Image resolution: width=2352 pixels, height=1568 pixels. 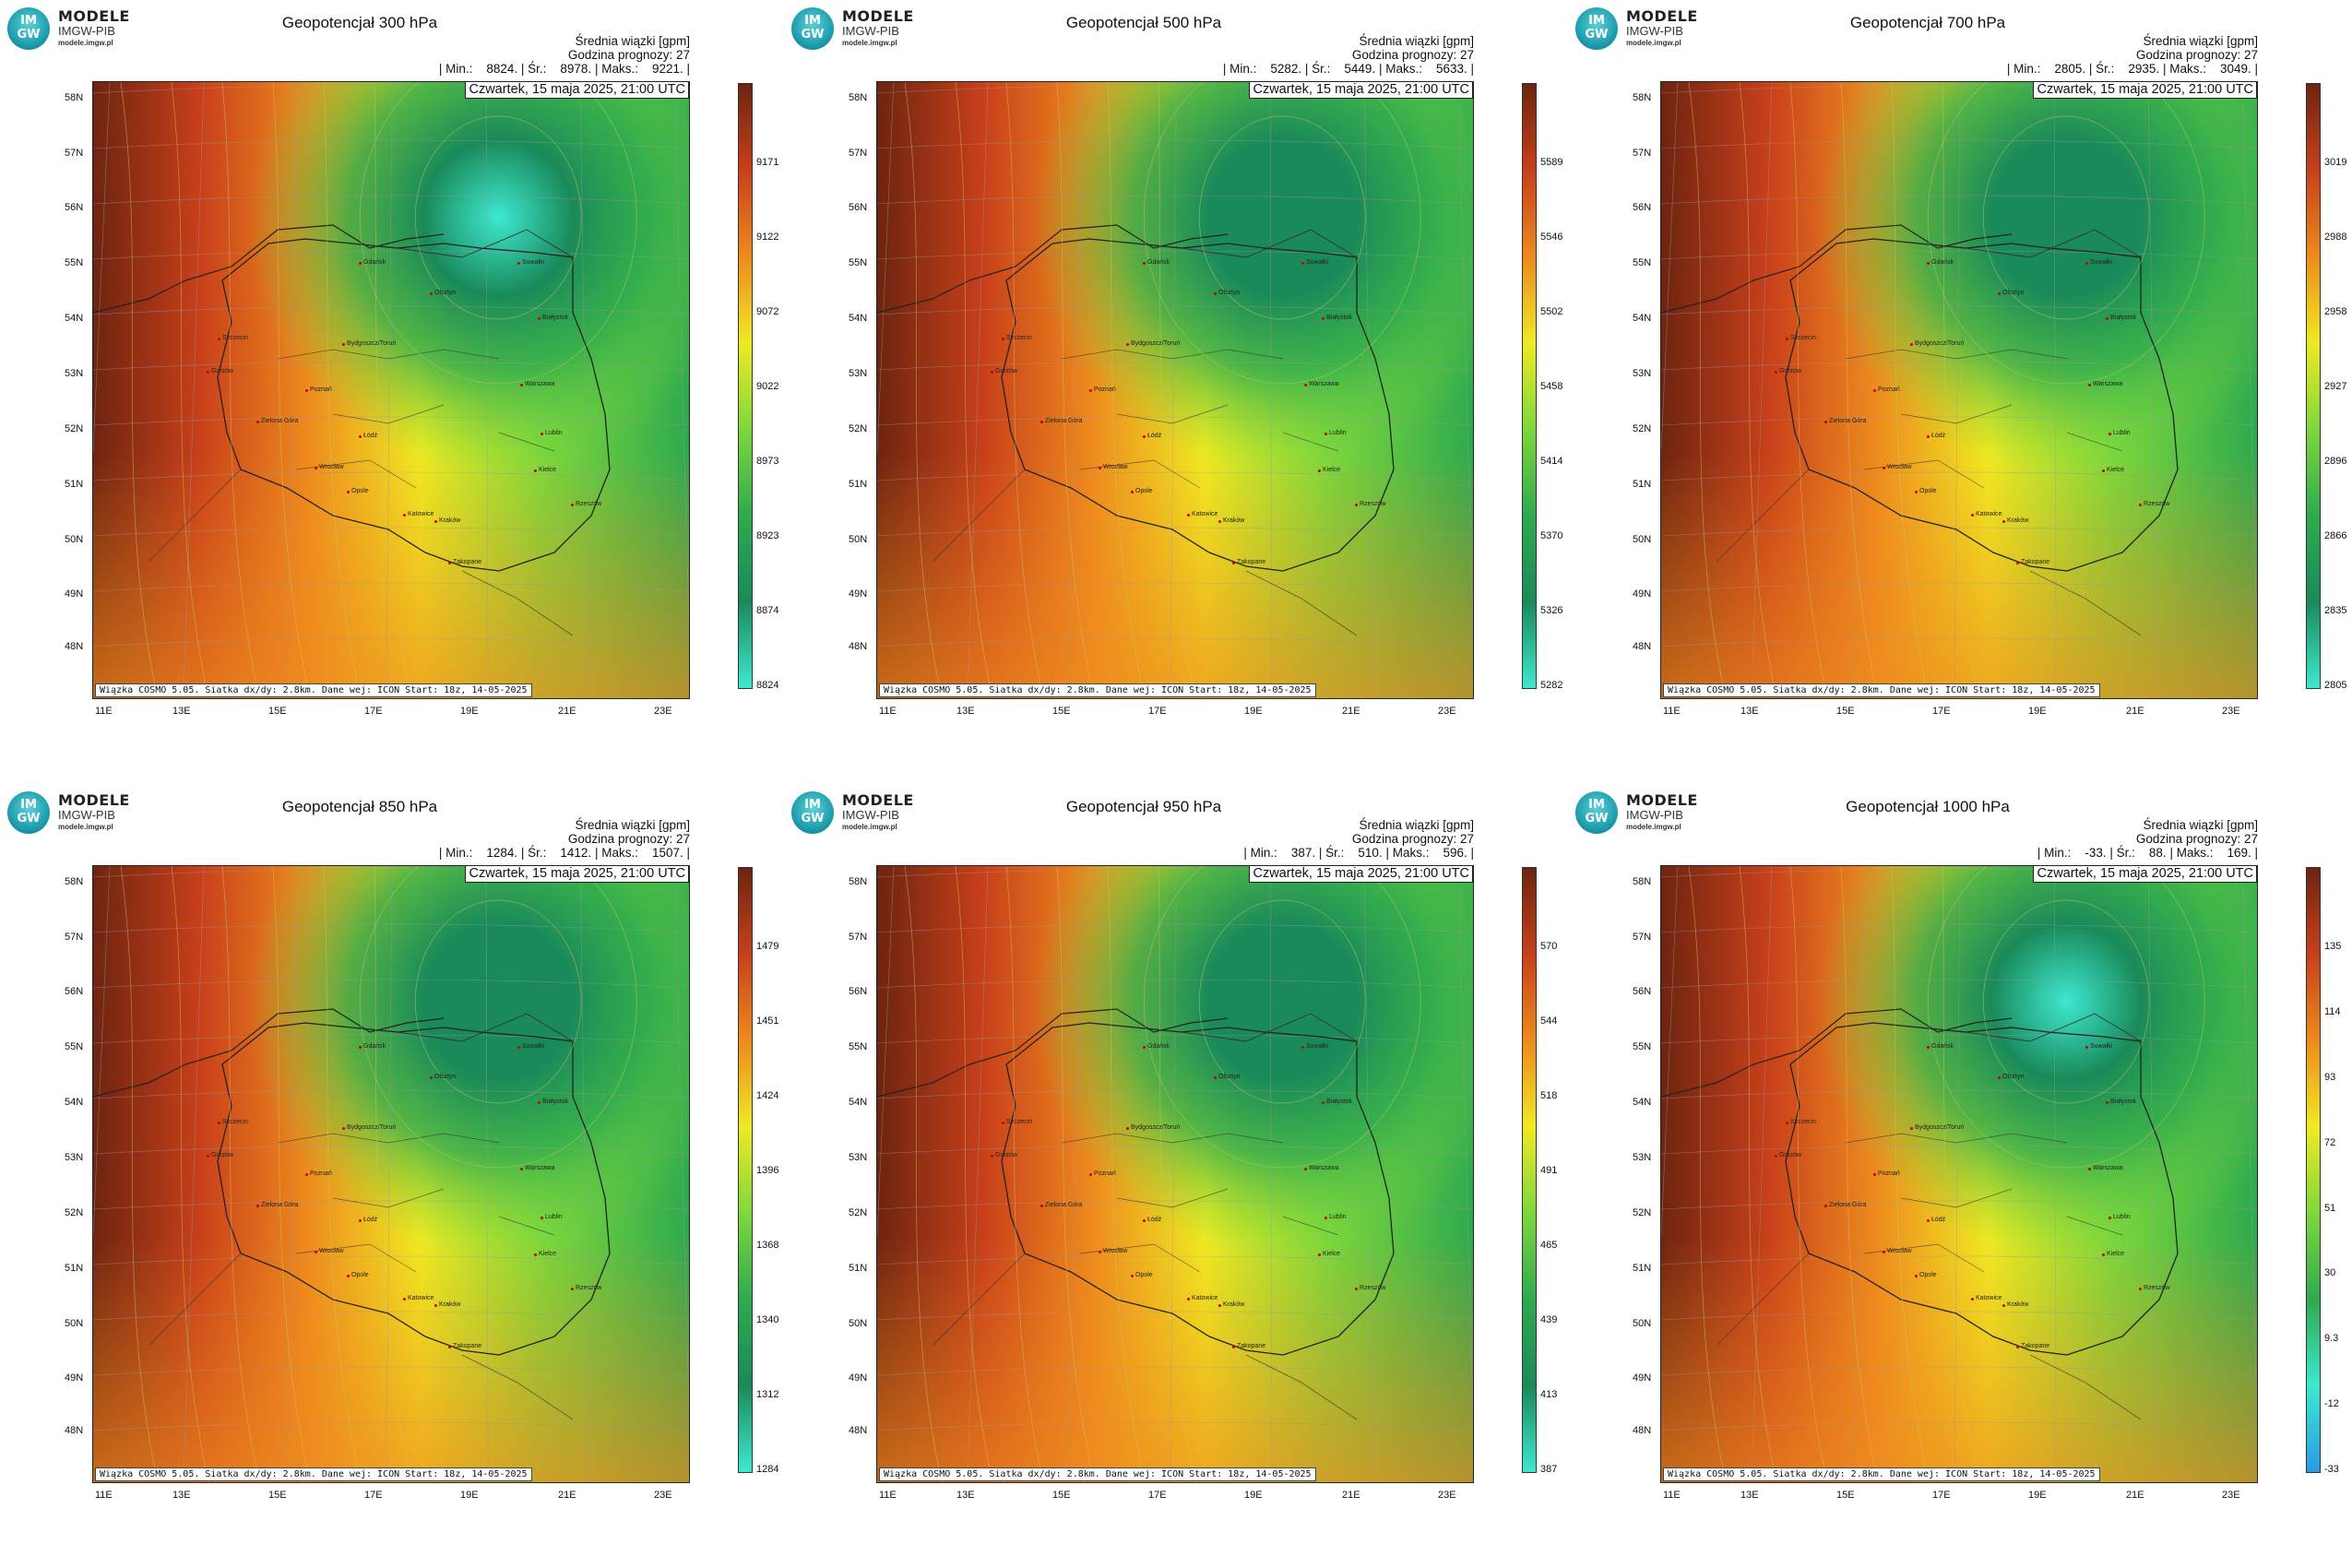 What do you see at coordinates (1061, 1205) in the screenshot?
I see `city-label: Zielona Góra` at bounding box center [1061, 1205].